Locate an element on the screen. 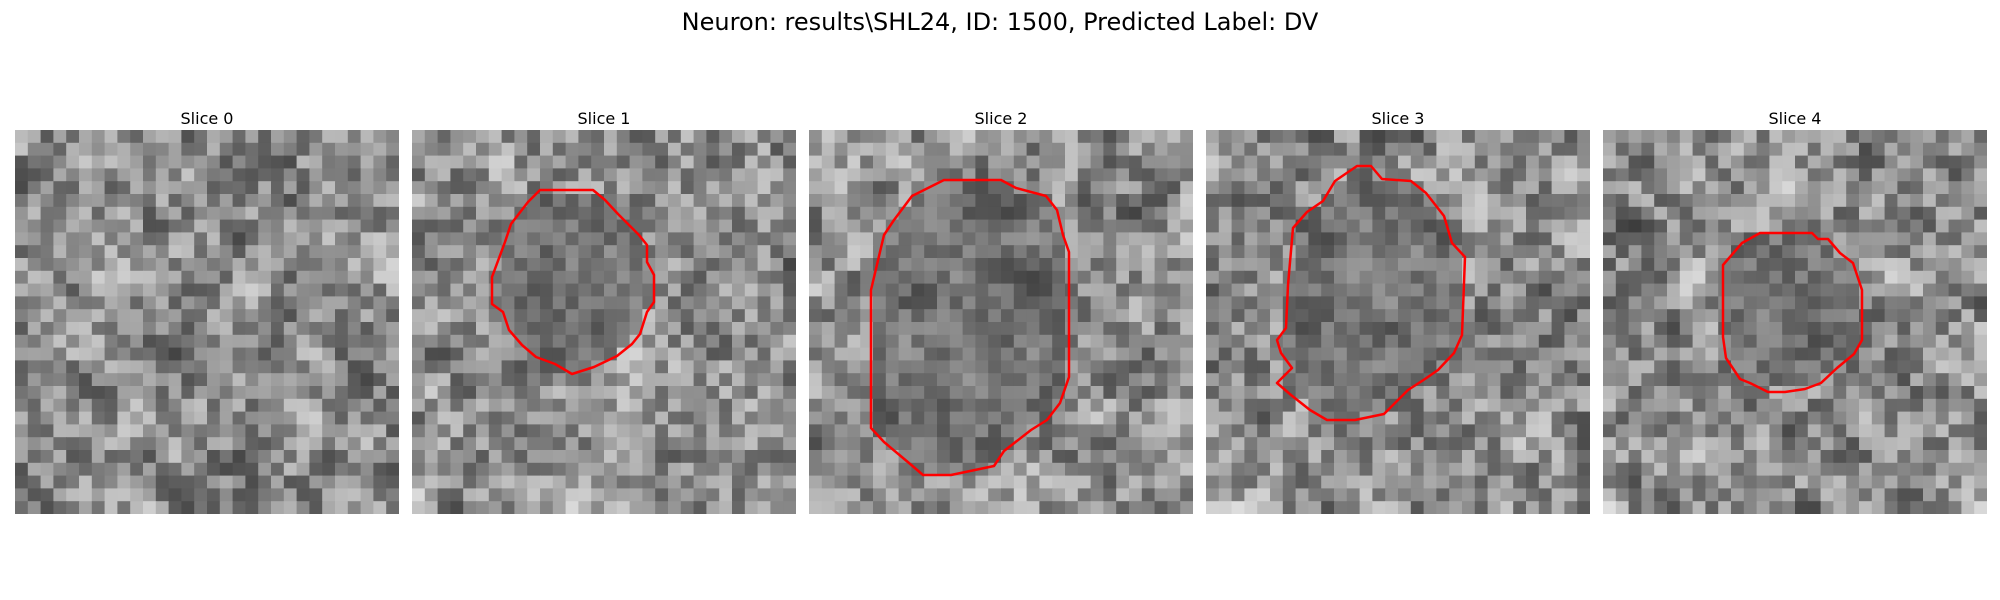 Image resolution: width=2000 pixels, height=600 pixels. slice-panel-2: Slice 2 is located at coordinates (1001, 311).